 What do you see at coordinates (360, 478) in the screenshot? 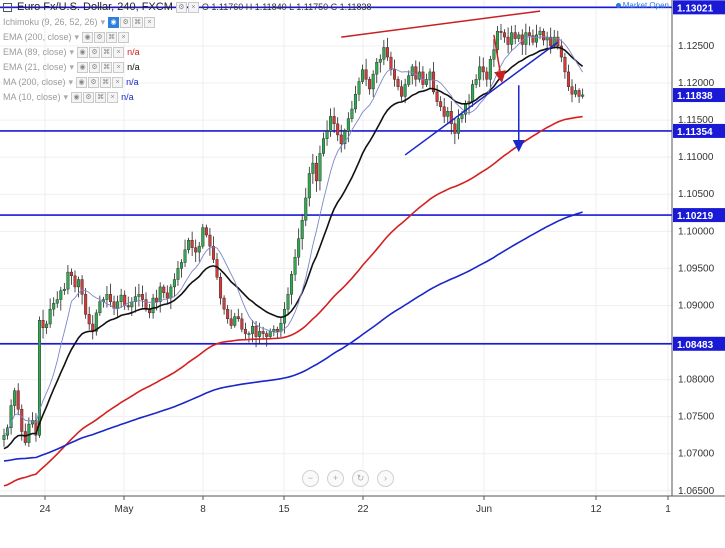
I see `reset-button: ↻` at bounding box center [360, 478].